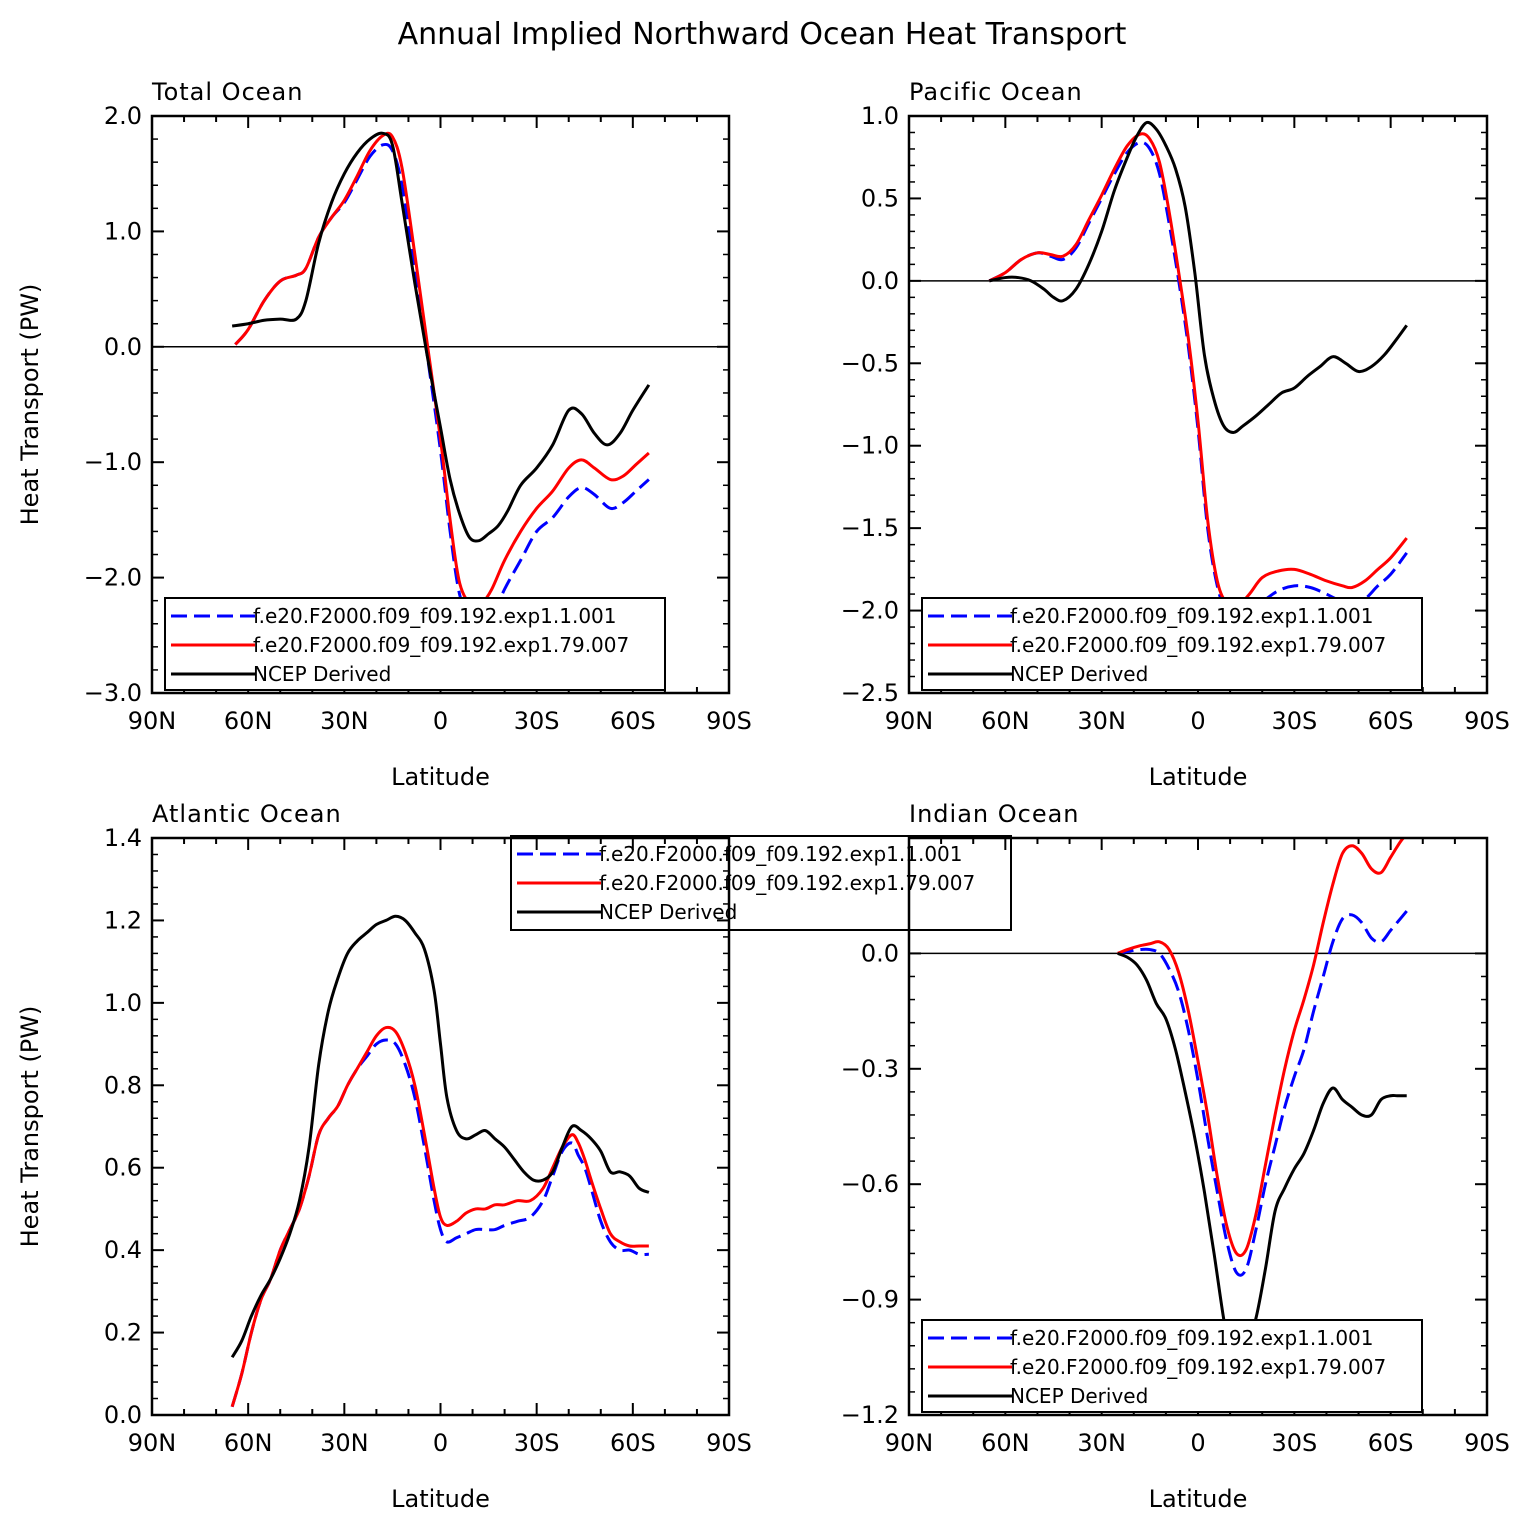  Describe the element at coordinates (113, 693) in the screenshot. I see `y-tick-label: −3.0` at that location.